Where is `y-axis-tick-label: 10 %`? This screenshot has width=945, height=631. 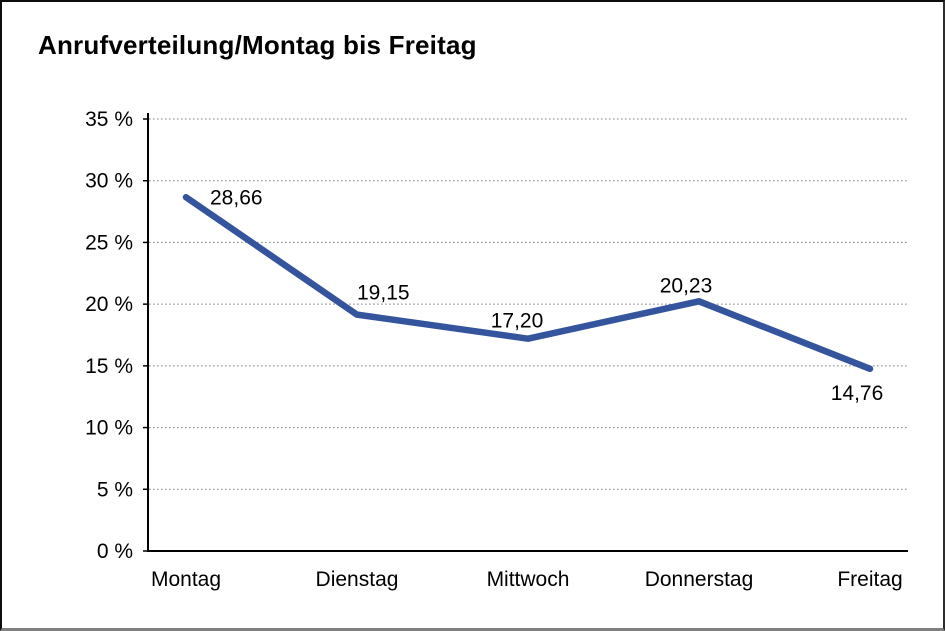
y-axis-tick-label: 10 % is located at coordinates (109, 428).